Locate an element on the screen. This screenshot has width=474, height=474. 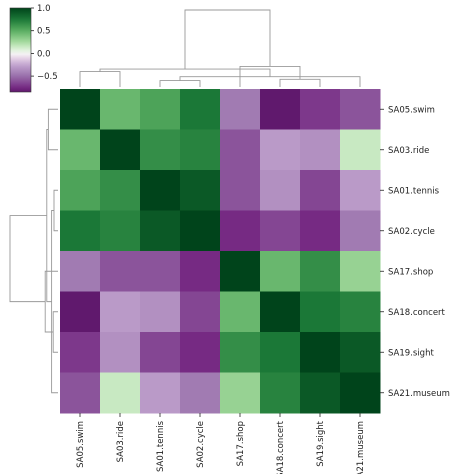
heatmap-cell-SA17.shop-SA02.cycle is located at coordinates (200, 271).